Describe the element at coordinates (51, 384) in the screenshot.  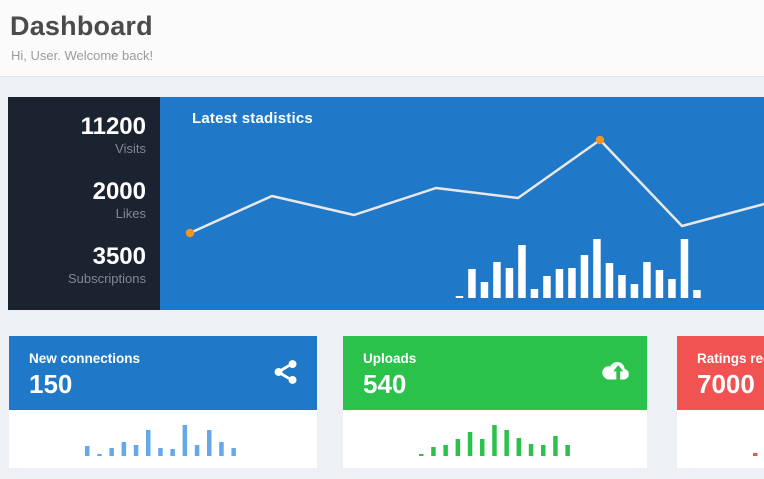
I see `new-connections-value: 150` at that location.